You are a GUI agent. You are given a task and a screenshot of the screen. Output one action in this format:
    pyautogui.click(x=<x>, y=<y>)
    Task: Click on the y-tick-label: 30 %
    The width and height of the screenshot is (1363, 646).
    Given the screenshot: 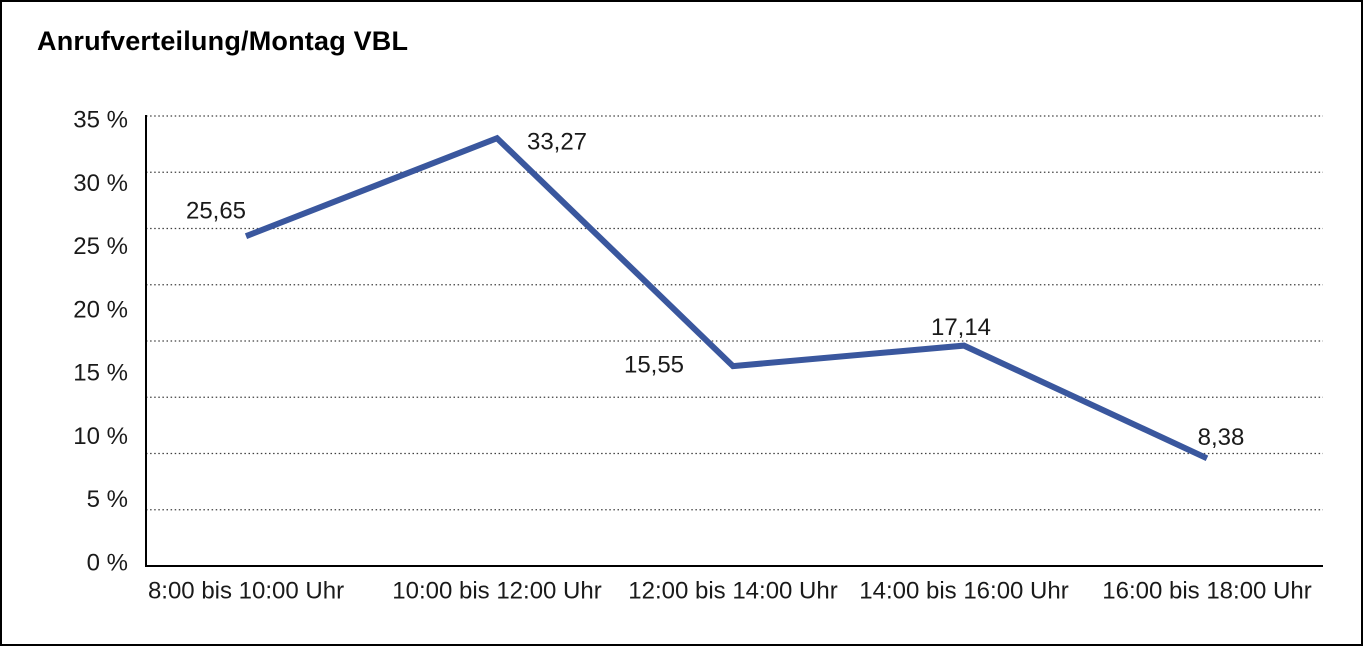 What is the action you would take?
    pyautogui.click(x=100, y=183)
    